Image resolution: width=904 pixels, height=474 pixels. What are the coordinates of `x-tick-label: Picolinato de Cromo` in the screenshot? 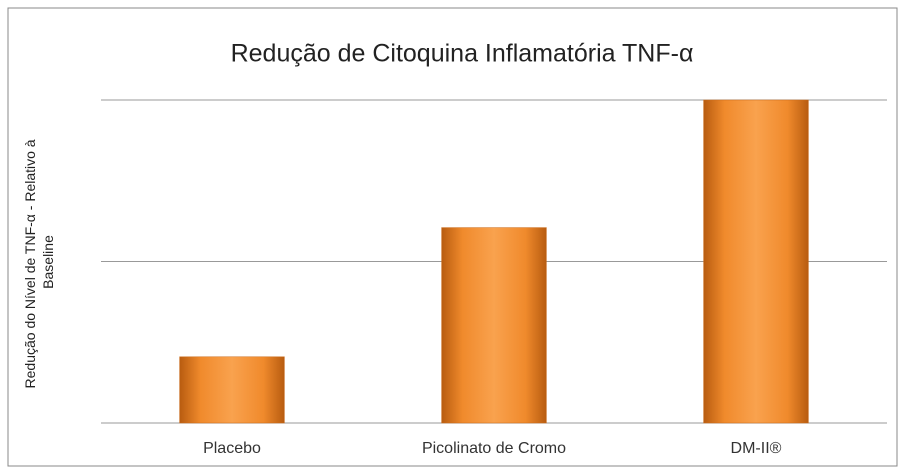 It's located at (494, 448).